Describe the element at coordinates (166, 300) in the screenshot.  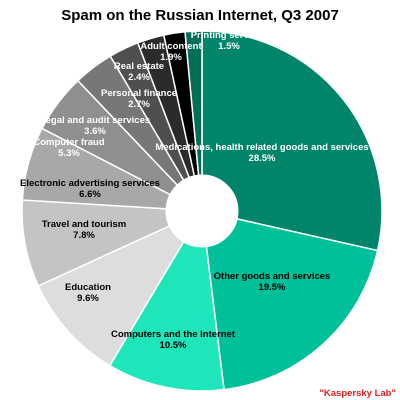
I see `slice-computers-and-the-internet` at that location.